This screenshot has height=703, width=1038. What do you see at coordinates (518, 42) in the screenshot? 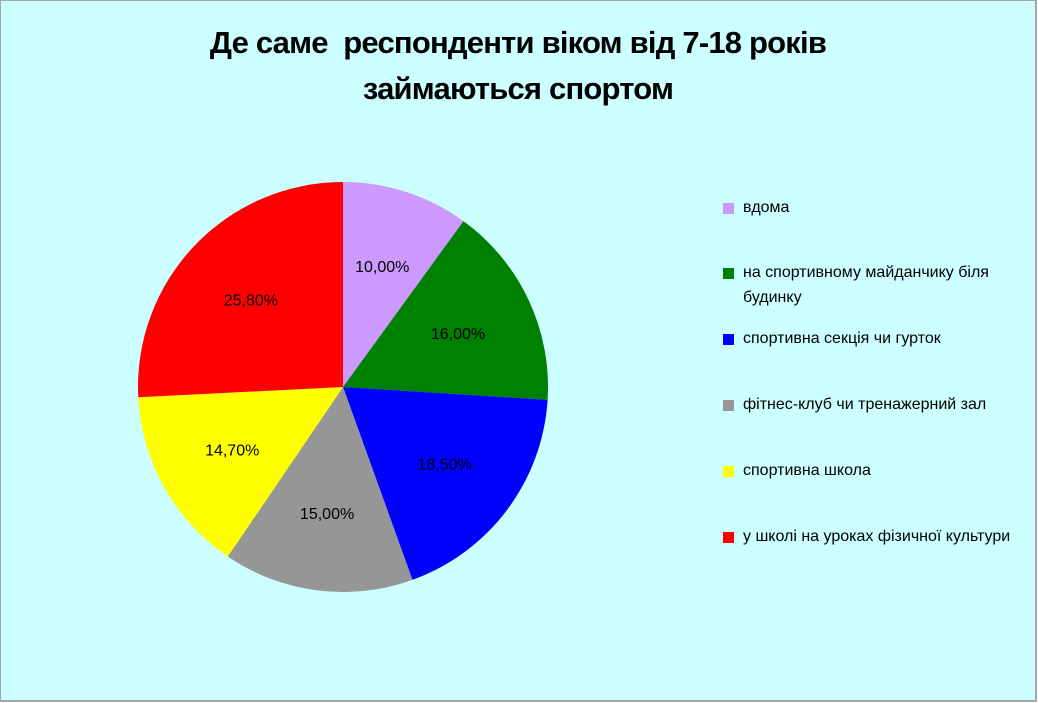
I see `chart-title-line-1: Де саме респонденти віком від 7-18 років` at bounding box center [518, 42].